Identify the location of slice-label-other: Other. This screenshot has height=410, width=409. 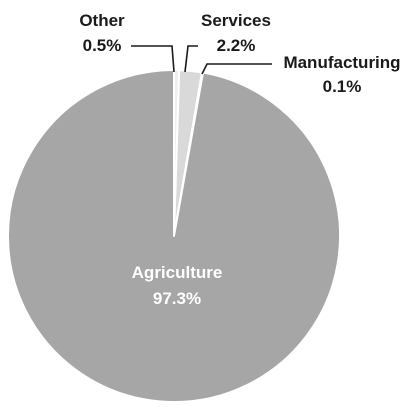
(102, 20).